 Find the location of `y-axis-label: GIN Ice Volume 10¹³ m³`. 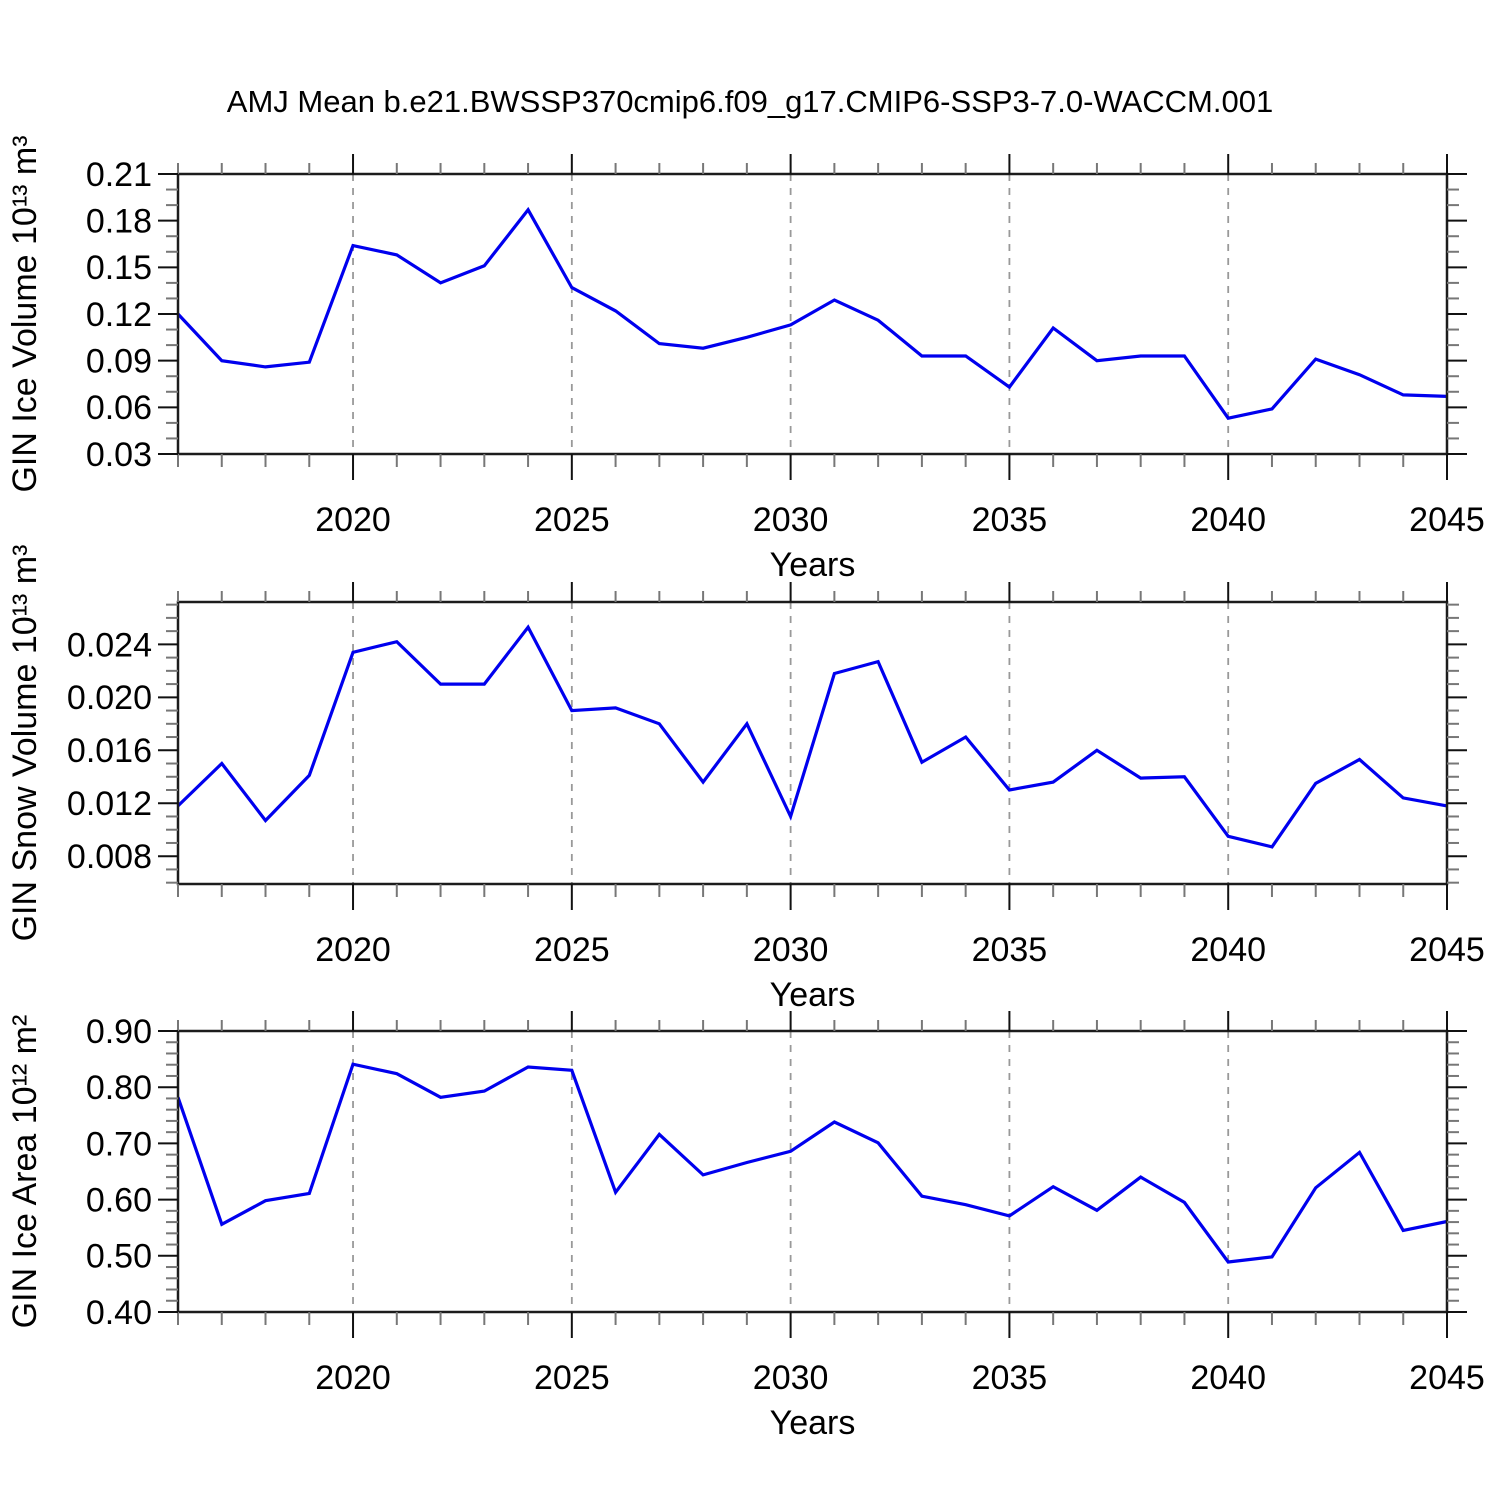

y-axis-label: GIN Ice Volume 10¹³ m³ is located at coordinates (25, 313).